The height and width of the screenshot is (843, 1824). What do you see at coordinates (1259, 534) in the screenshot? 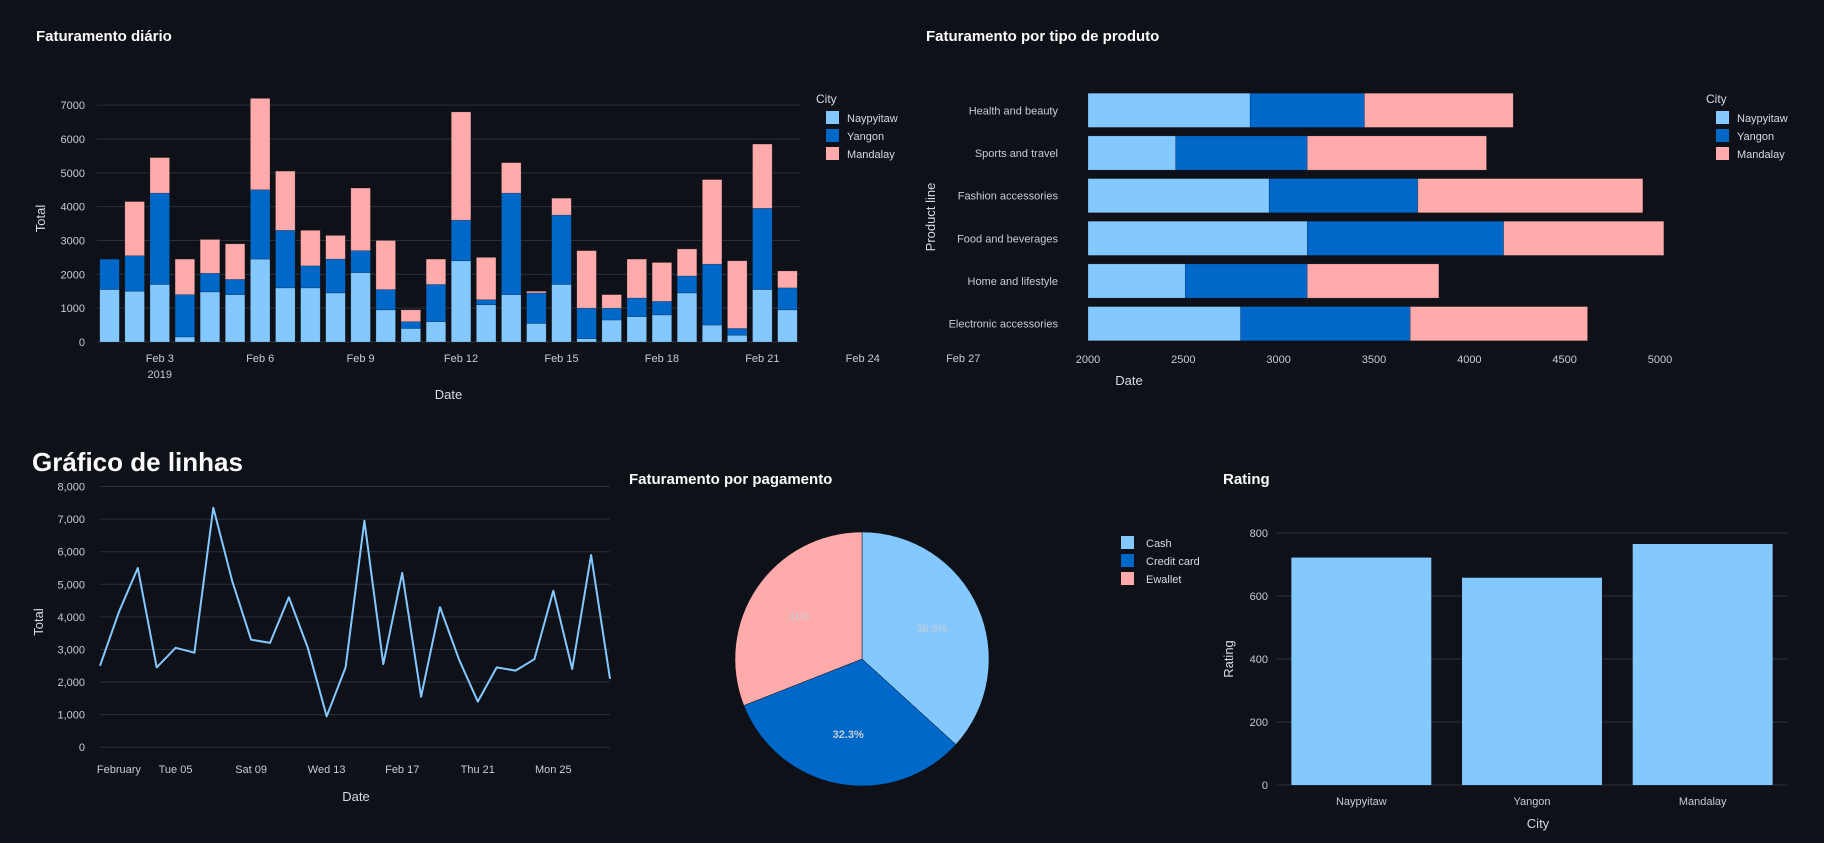
I see `rating-y-tick: 800` at bounding box center [1259, 534].